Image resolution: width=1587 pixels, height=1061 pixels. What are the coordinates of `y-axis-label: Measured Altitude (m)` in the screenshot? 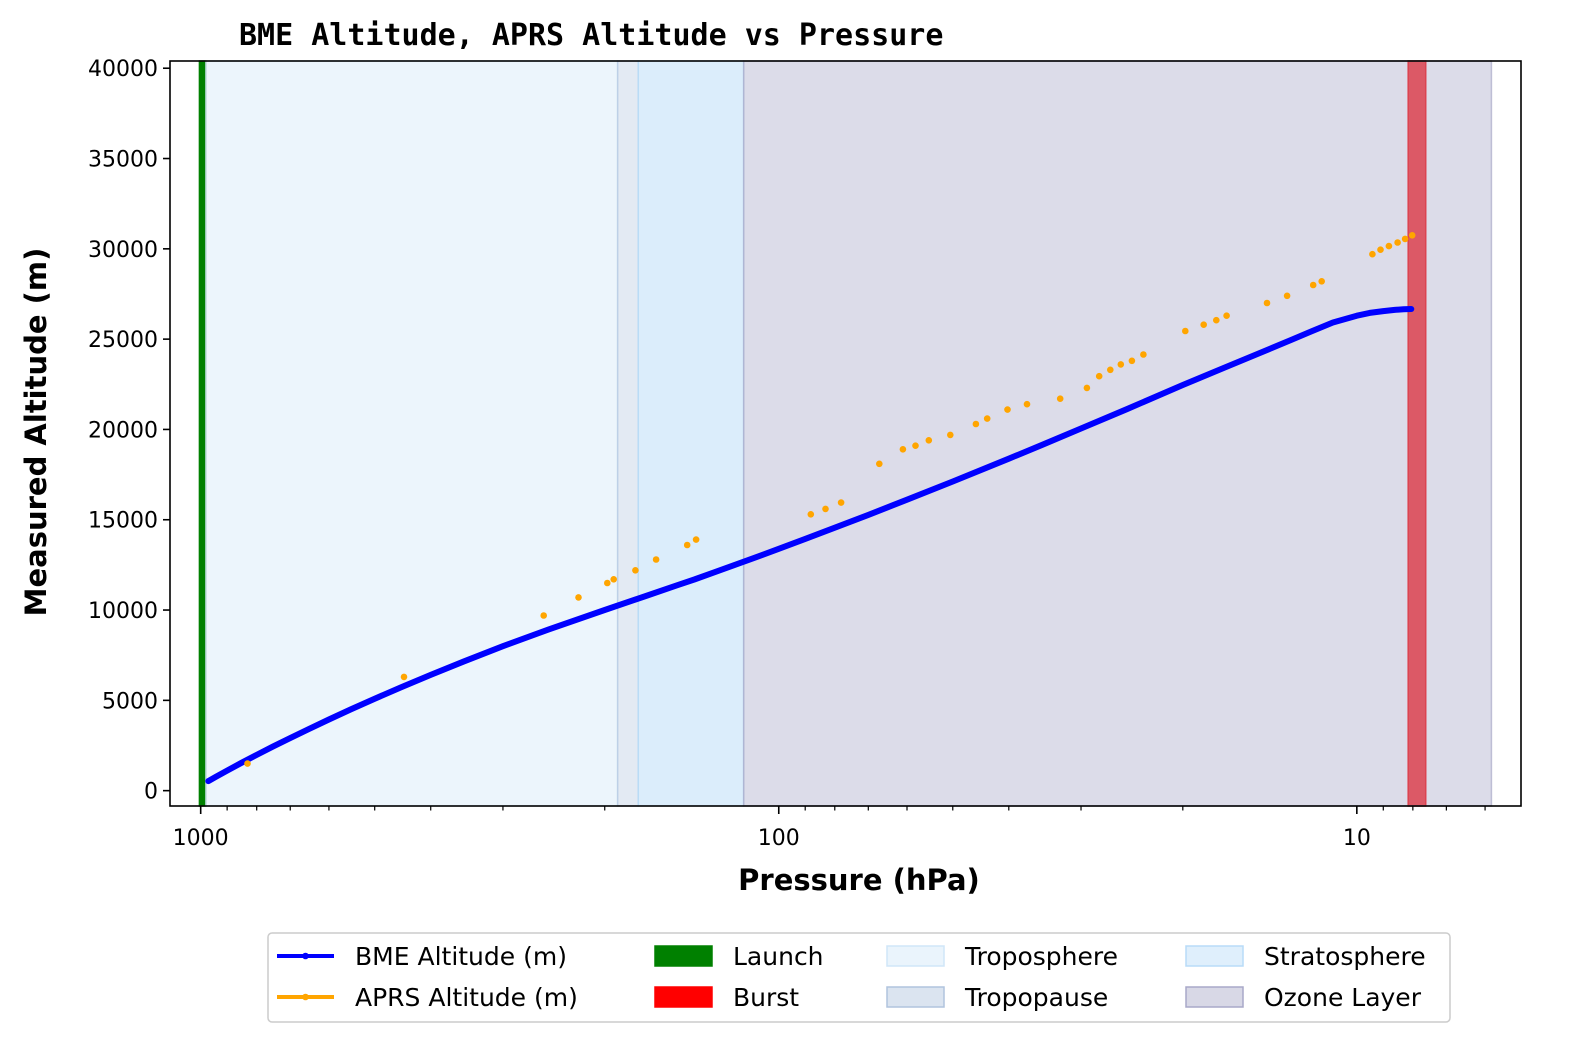 It's located at (36, 432).